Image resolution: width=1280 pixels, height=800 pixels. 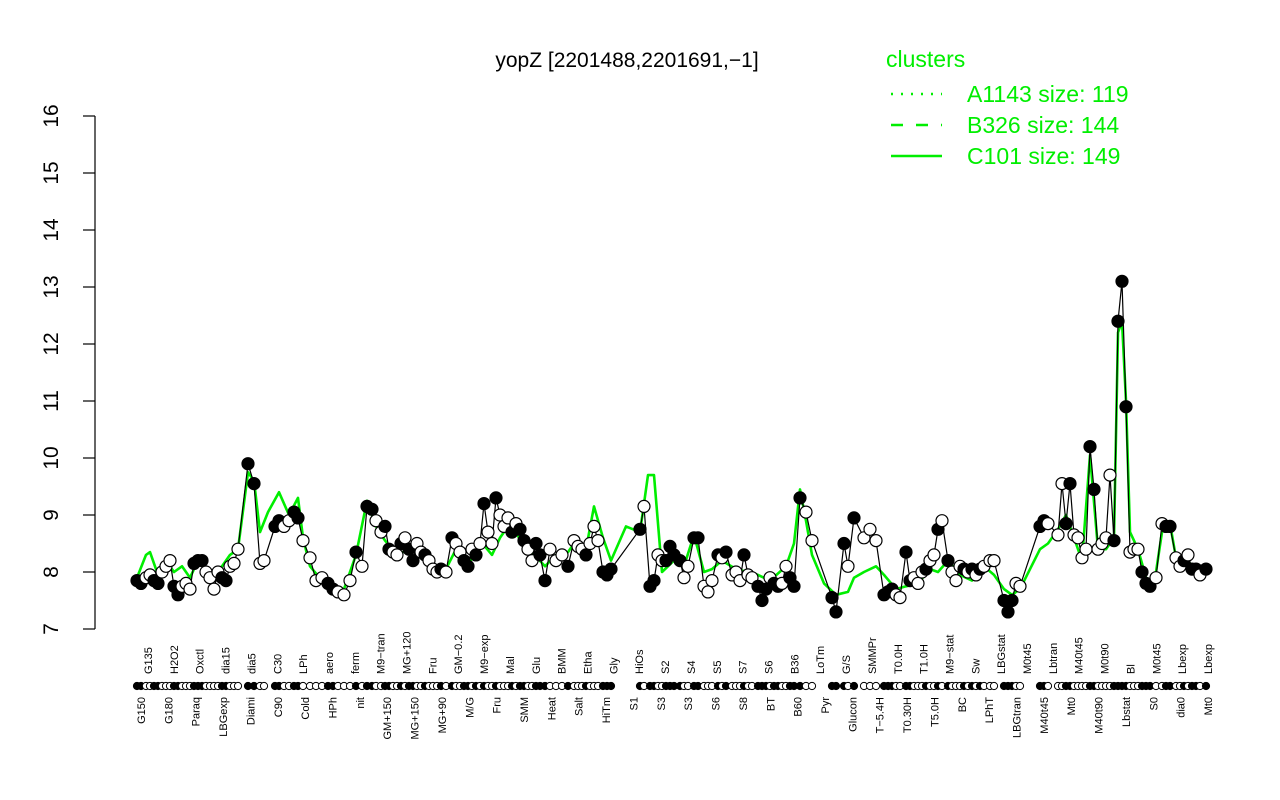 I want to click on x-tick-label: T0.0H, so click(x=899, y=659).